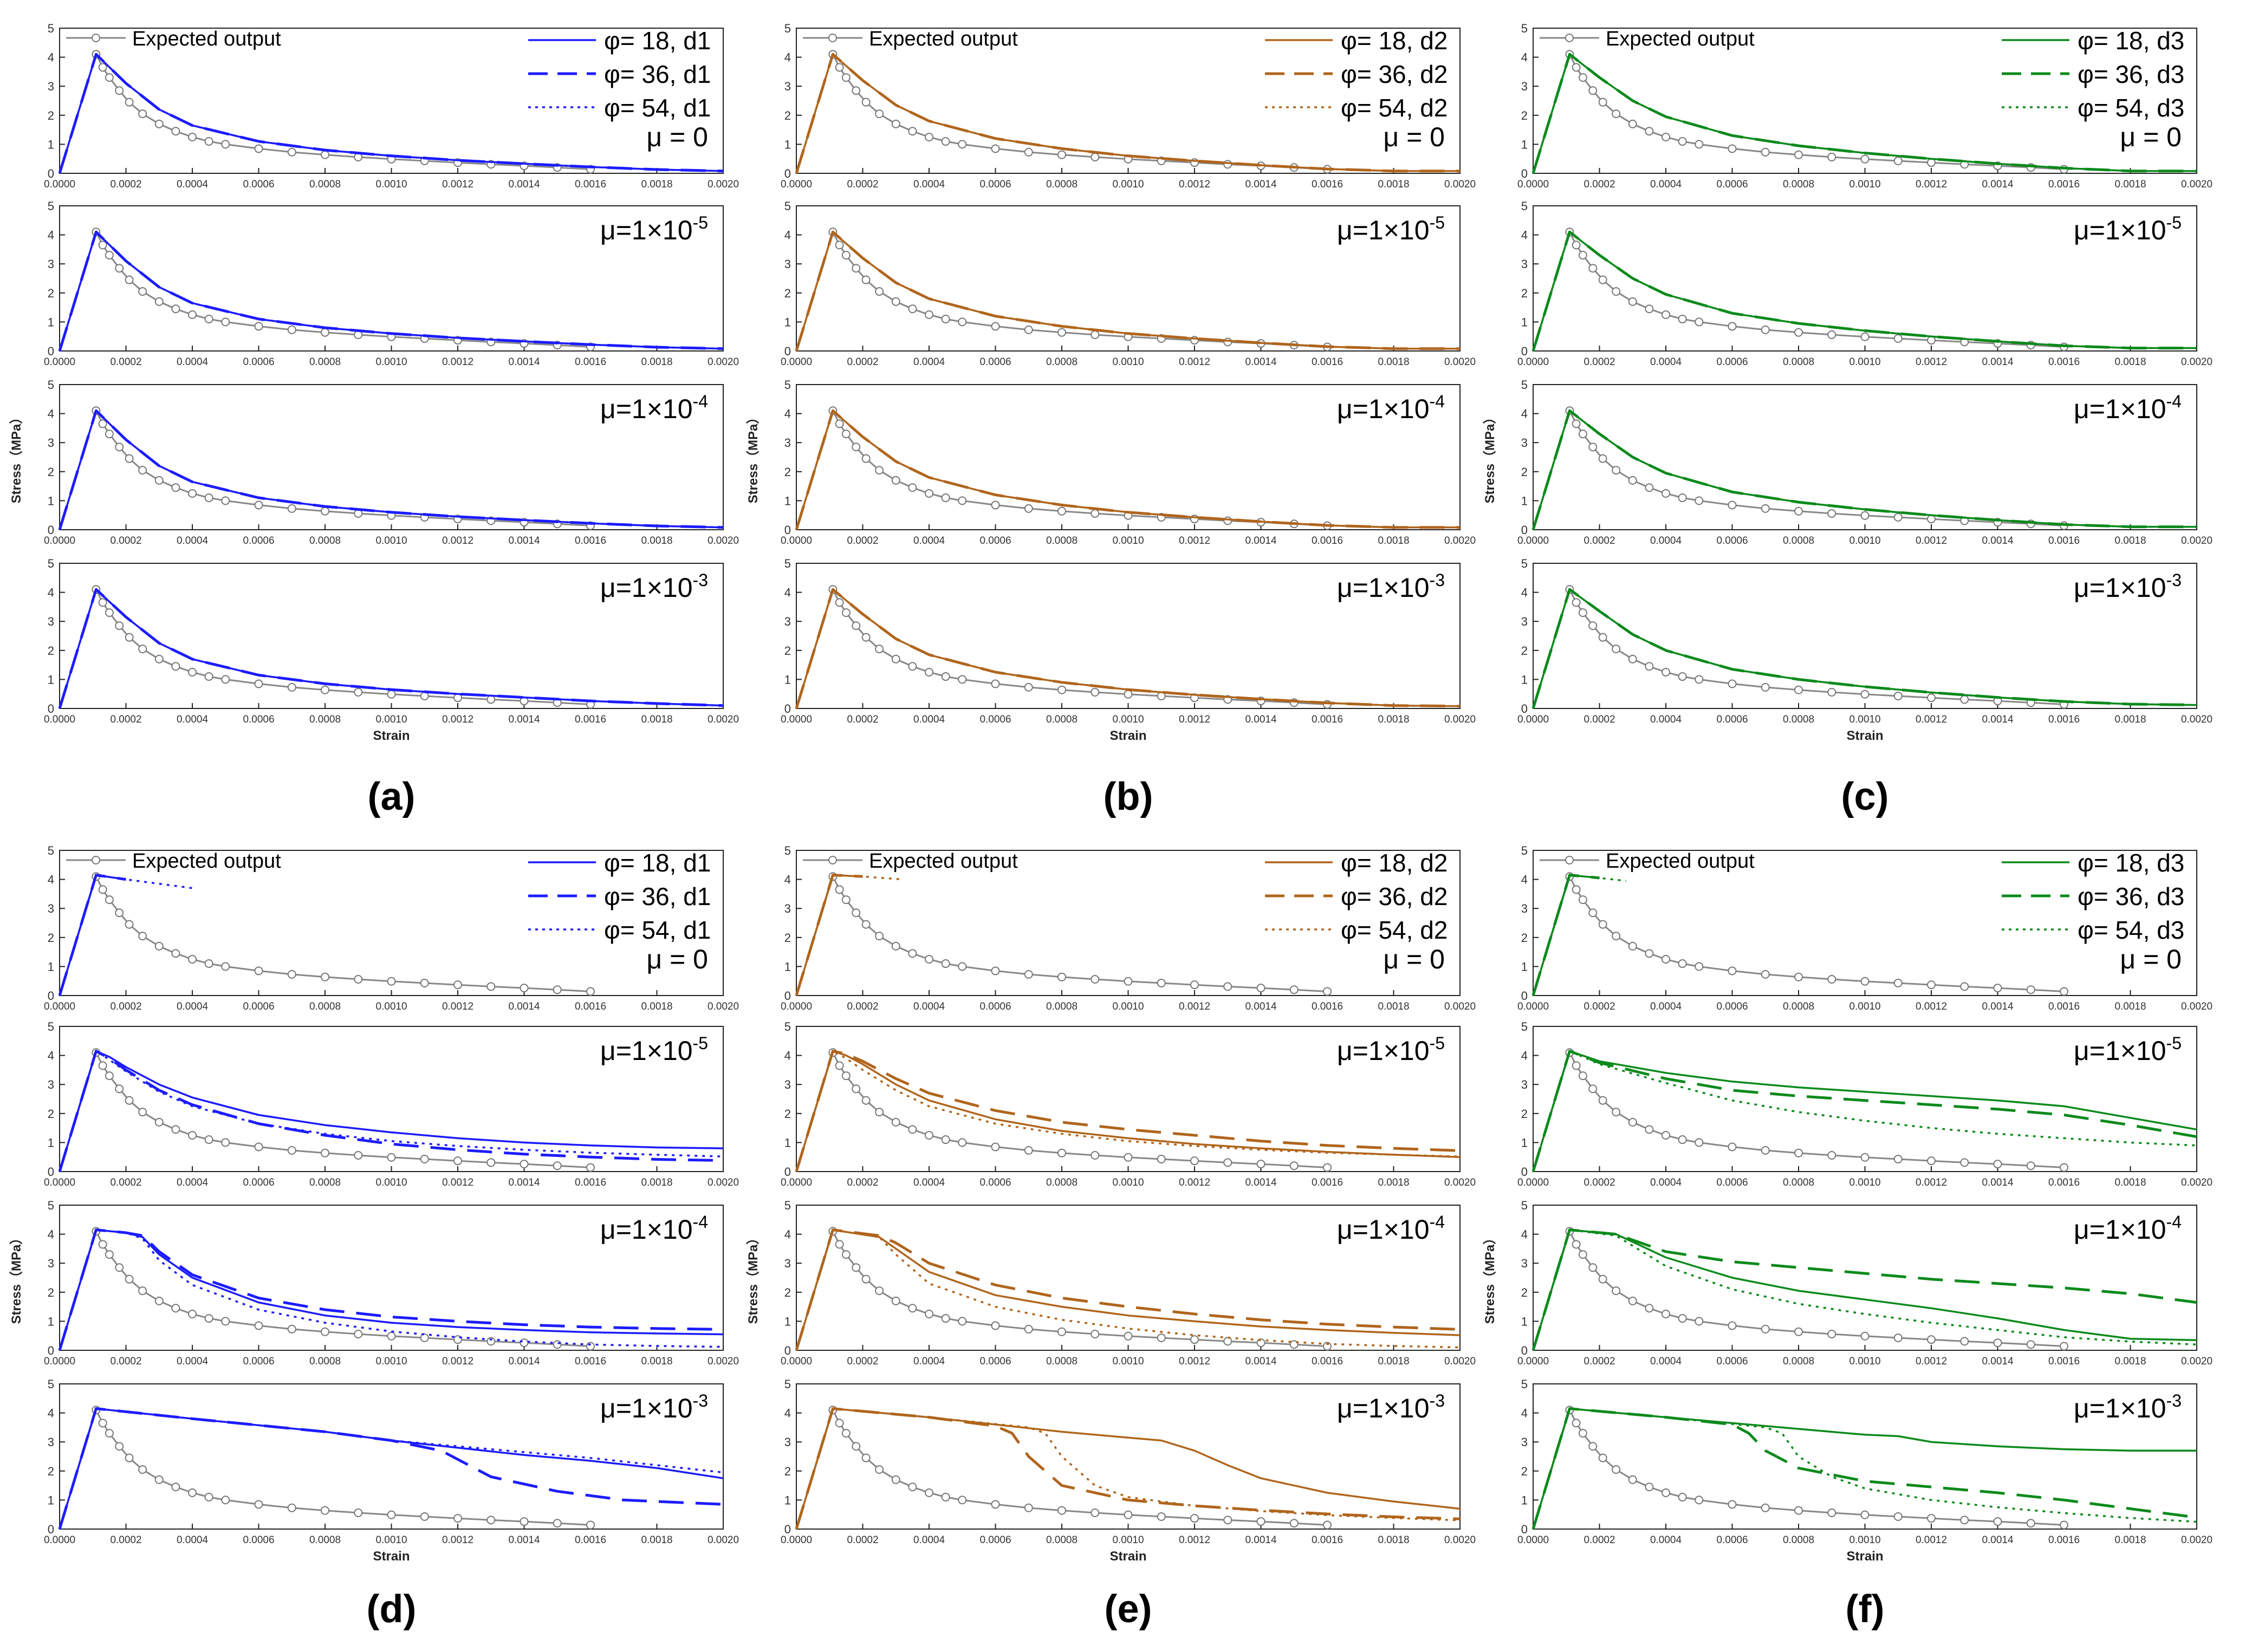  What do you see at coordinates (1524, 116) in the screenshot?
I see `y-tick-label: 2` at bounding box center [1524, 116].